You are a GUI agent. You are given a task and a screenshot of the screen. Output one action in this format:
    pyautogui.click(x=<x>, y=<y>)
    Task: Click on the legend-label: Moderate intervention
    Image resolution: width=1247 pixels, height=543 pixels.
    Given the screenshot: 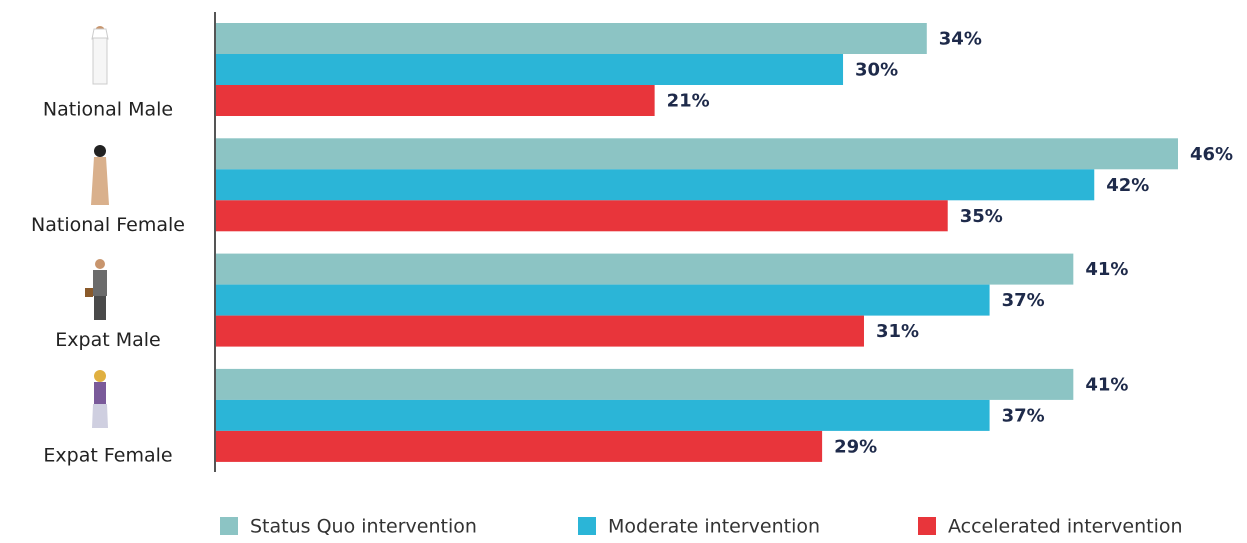 What is the action you would take?
    pyautogui.click(x=714, y=527)
    